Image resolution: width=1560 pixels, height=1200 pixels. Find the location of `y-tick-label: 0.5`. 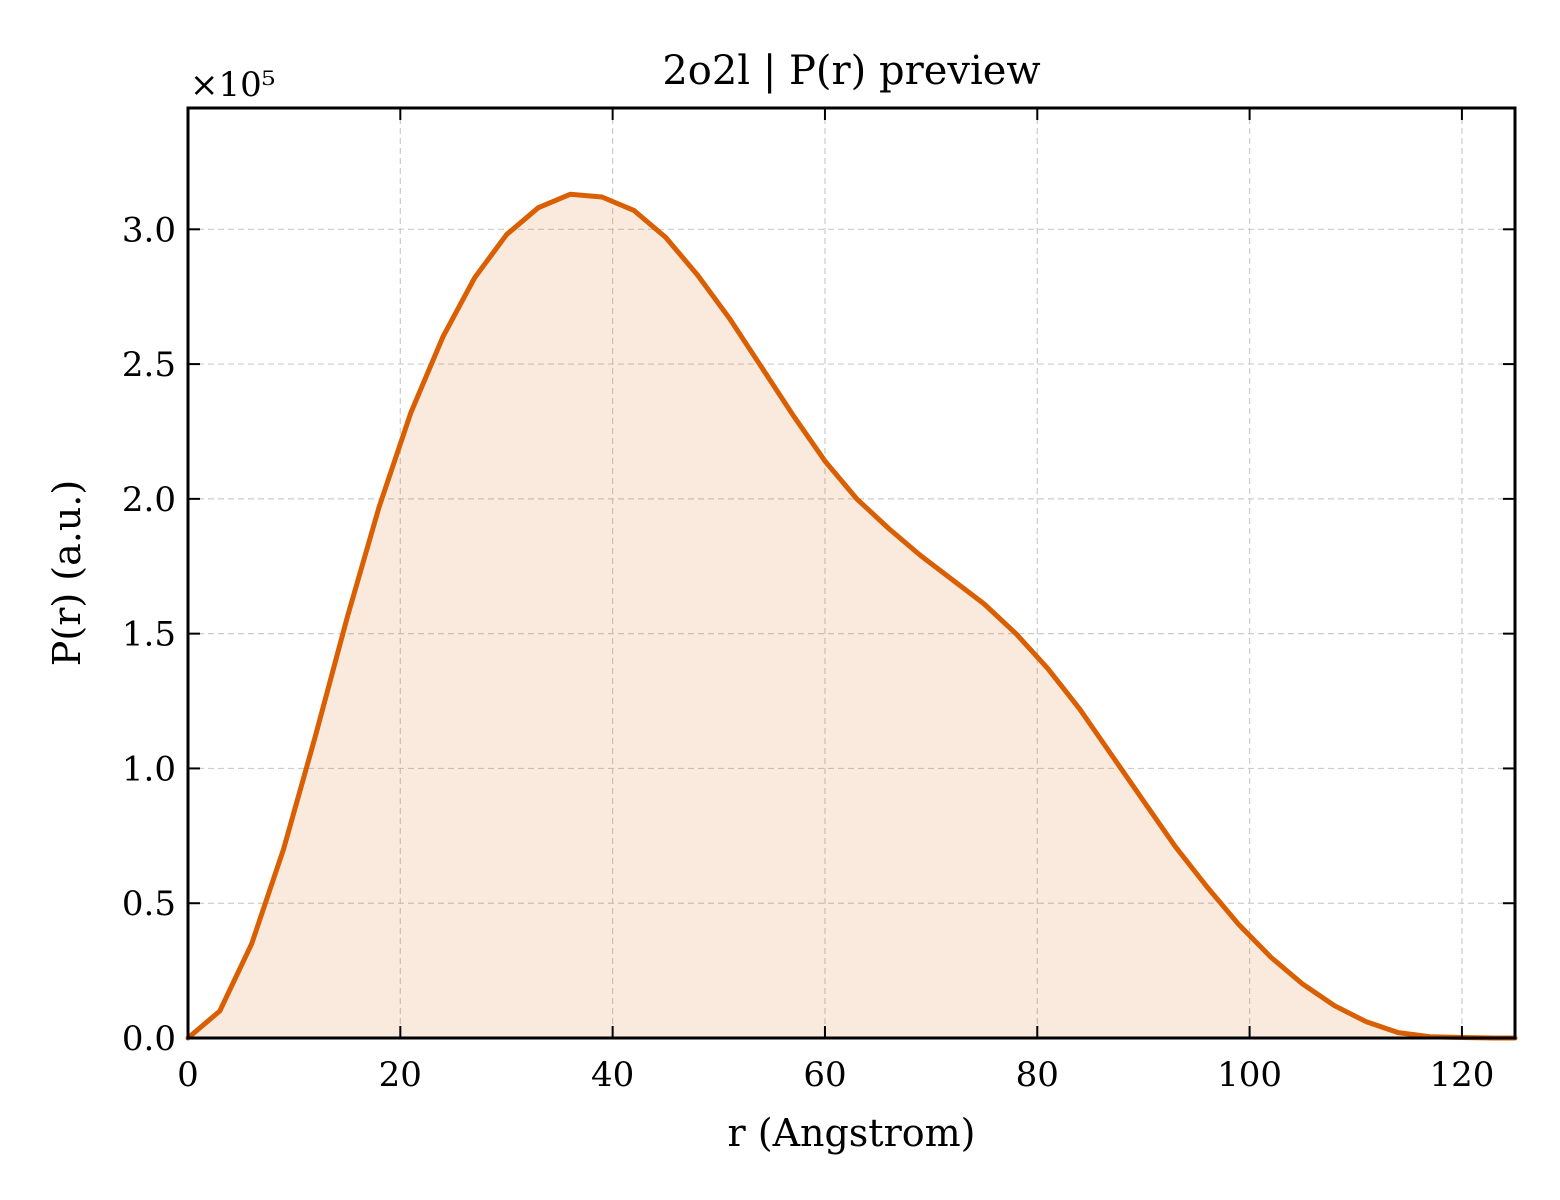

y-tick-label: 0.5 is located at coordinates (149, 904).